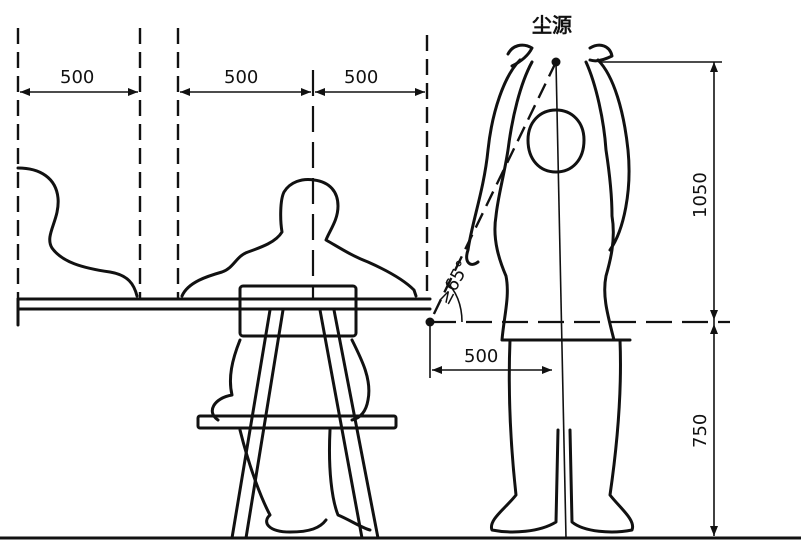  What do you see at coordinates (561, 300) in the screenshot?
I see `standing-centerline` at bounding box center [561, 300].